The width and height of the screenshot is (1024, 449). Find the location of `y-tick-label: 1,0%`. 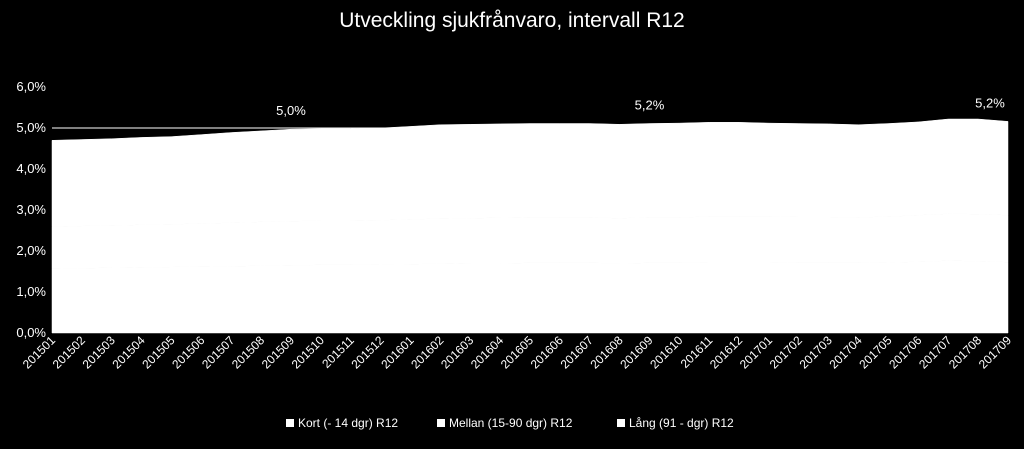

y-tick-label: 1,0% is located at coordinates (31, 291).